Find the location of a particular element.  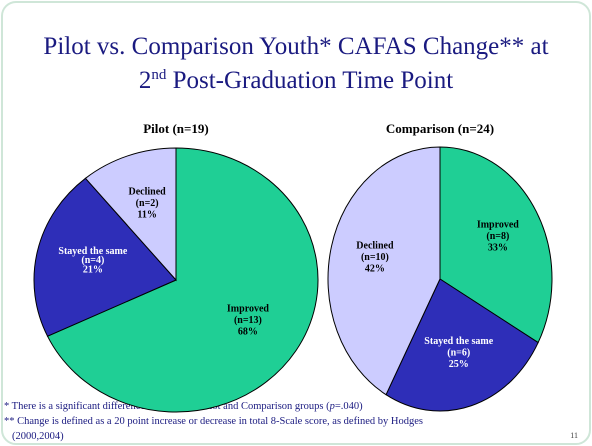

slice-label-line: (n=13) is located at coordinates (248, 320).